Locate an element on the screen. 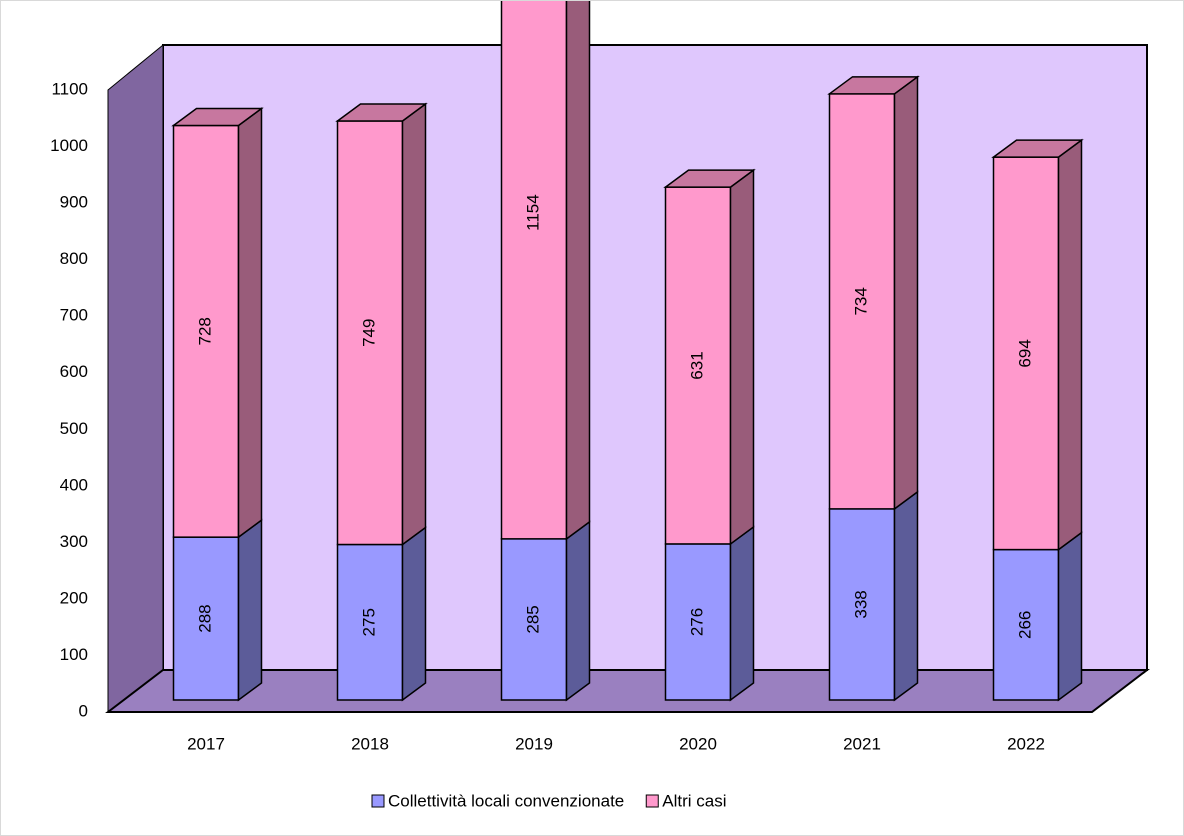 Image resolution: width=1184 pixels, height=836 pixels. value-label: 276 is located at coordinates (696, 622).